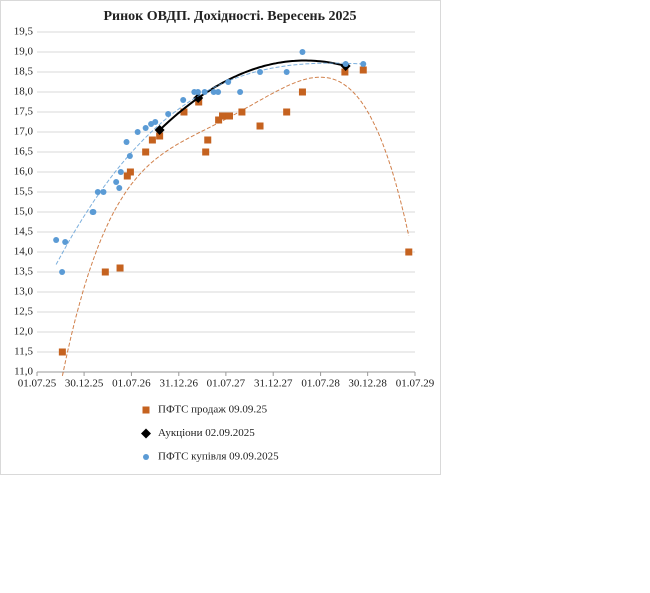 The height and width of the screenshot is (593, 650). Describe the element at coordinates (24, 232) in the screenshot. I see `y-tick-label: 14,5` at that location.